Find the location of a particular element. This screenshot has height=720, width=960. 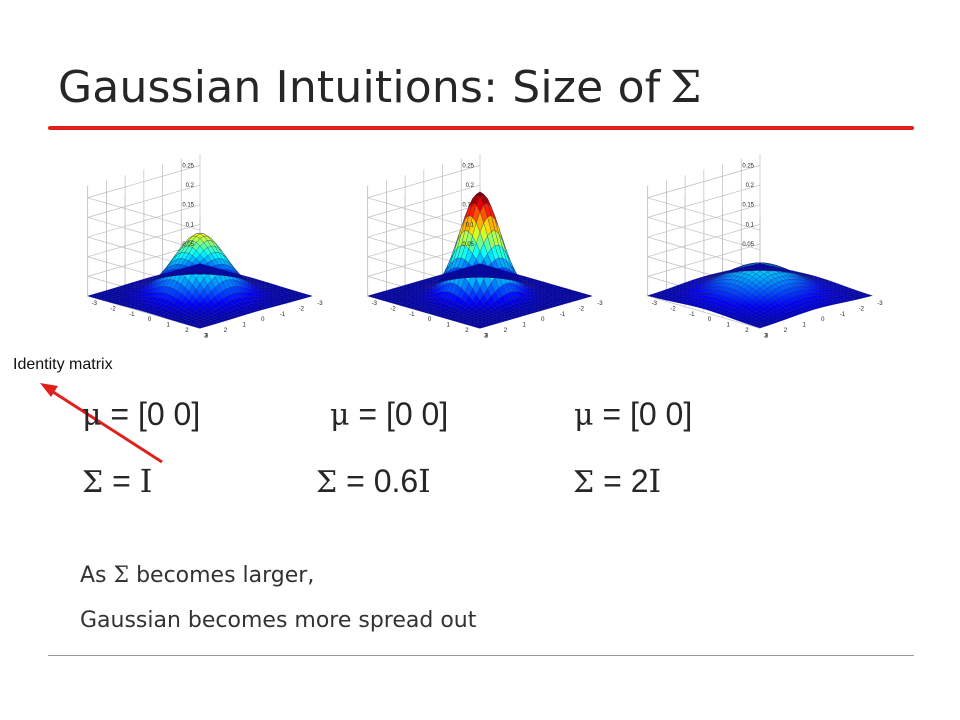

gaussian-surface-plot-3: 0.25 0.2 0.15 0.1 0.05 3 3 2 2 1 1 0 0 -1 -1 -2 -2 -3 -3 is located at coordinates (755, 250).